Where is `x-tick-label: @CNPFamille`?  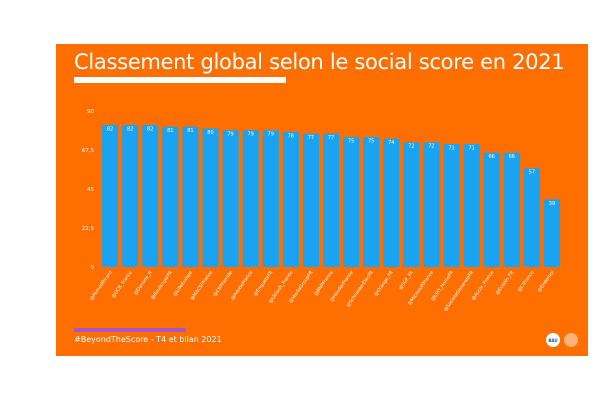 x-tick-label: @CNPFamille is located at coordinates (223, 284).